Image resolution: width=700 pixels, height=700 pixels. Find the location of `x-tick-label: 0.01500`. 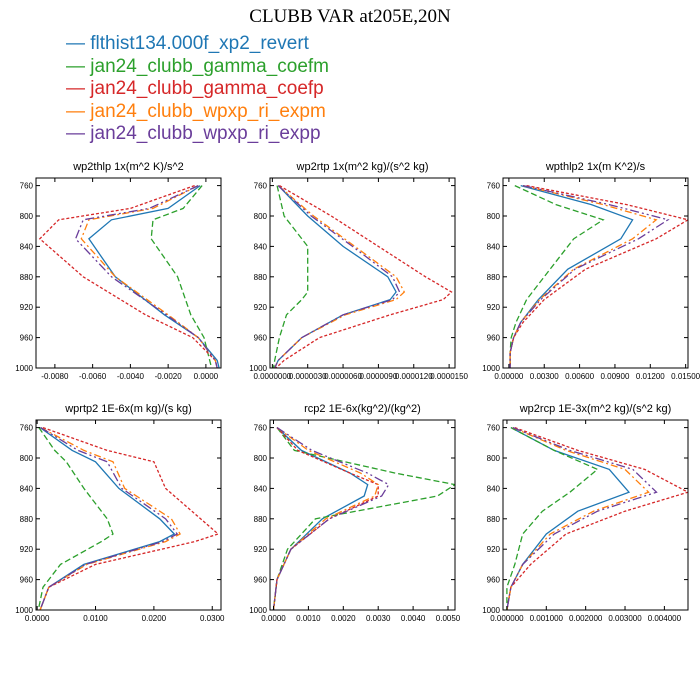

x-tick-label: 0.01500 is located at coordinates (685, 376).